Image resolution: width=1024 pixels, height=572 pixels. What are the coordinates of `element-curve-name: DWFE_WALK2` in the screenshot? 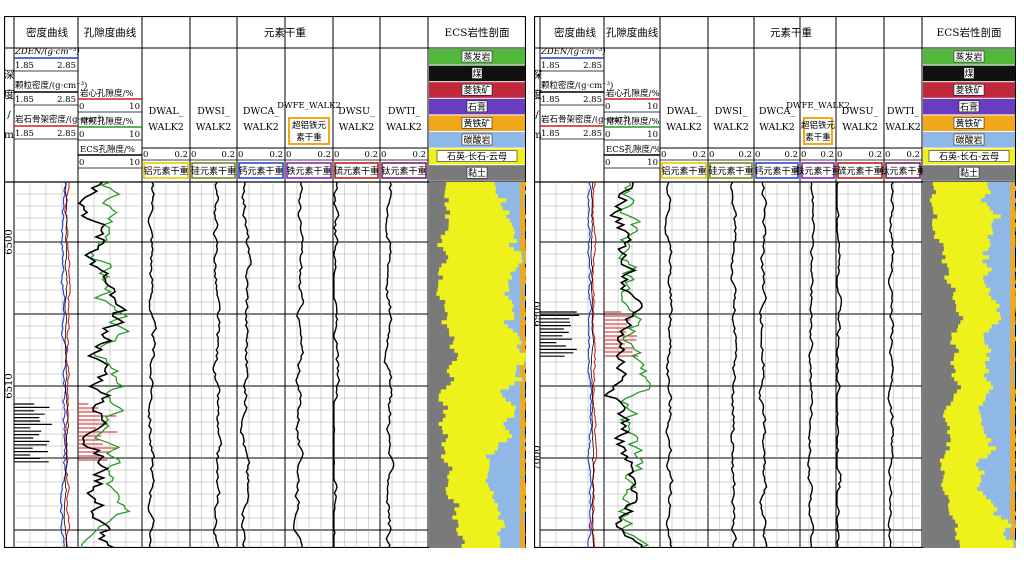 It's located at (818, 106).